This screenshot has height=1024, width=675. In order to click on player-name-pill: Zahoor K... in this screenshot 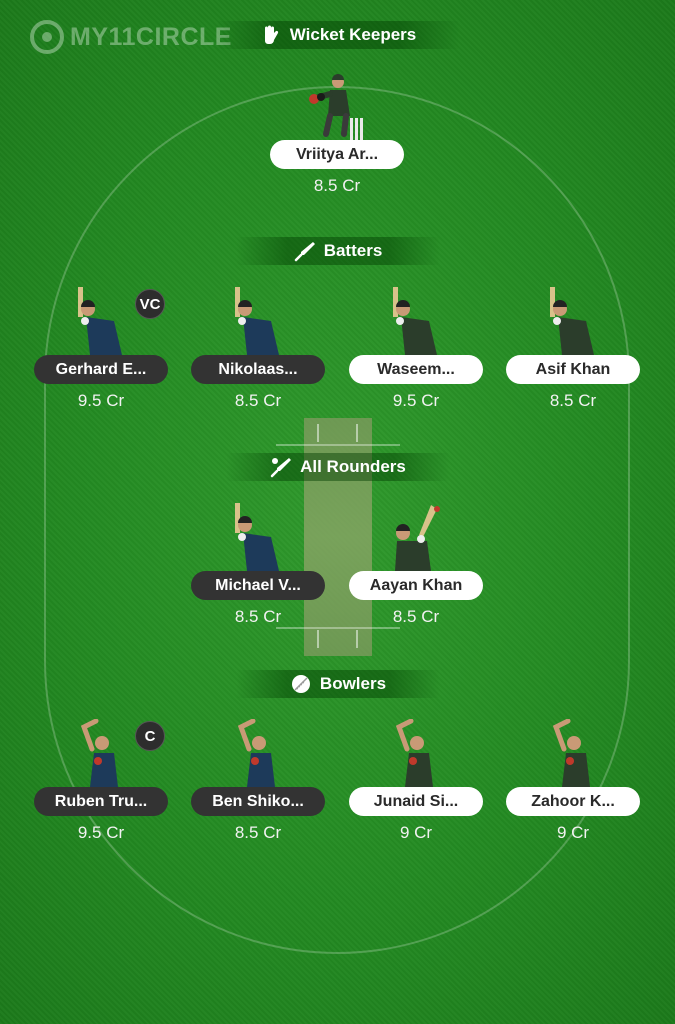, I will do `click(573, 801)`.